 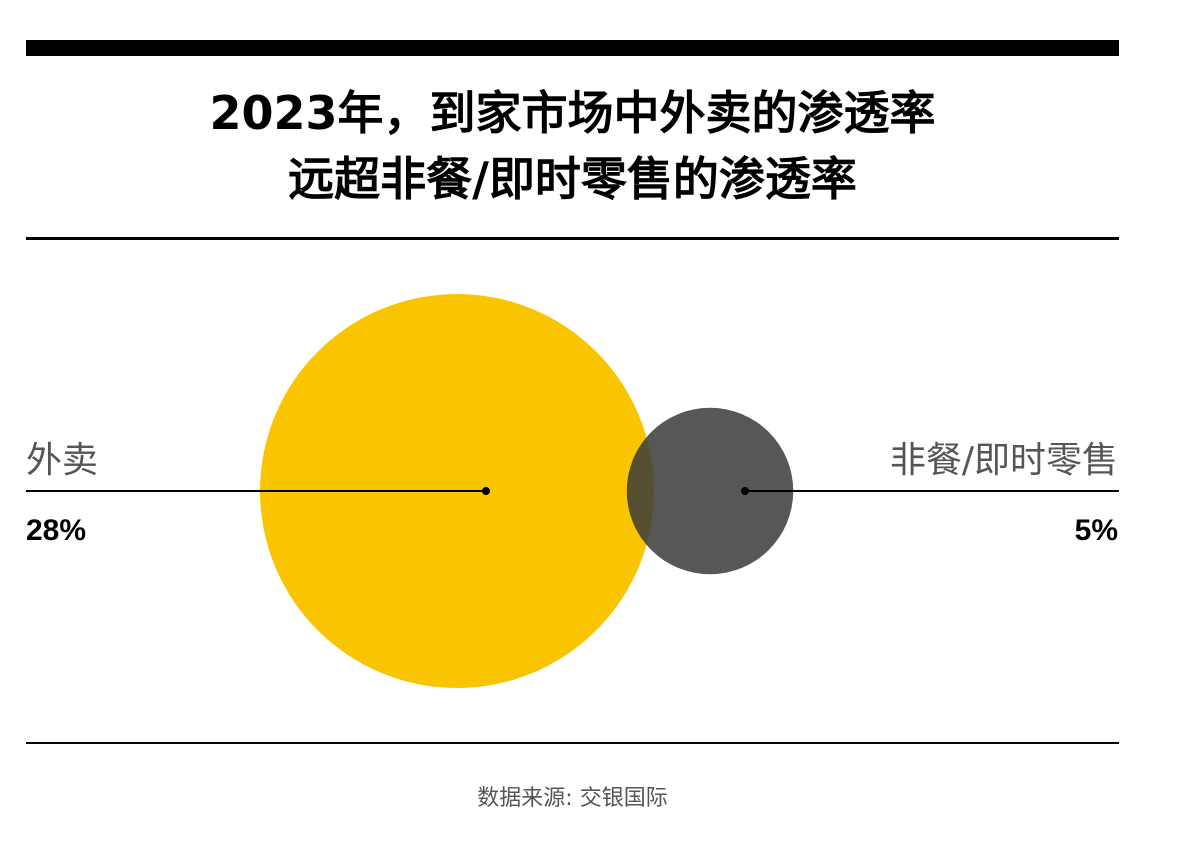 What do you see at coordinates (710, 491) in the screenshot?
I see `bubble-non-food` at bounding box center [710, 491].